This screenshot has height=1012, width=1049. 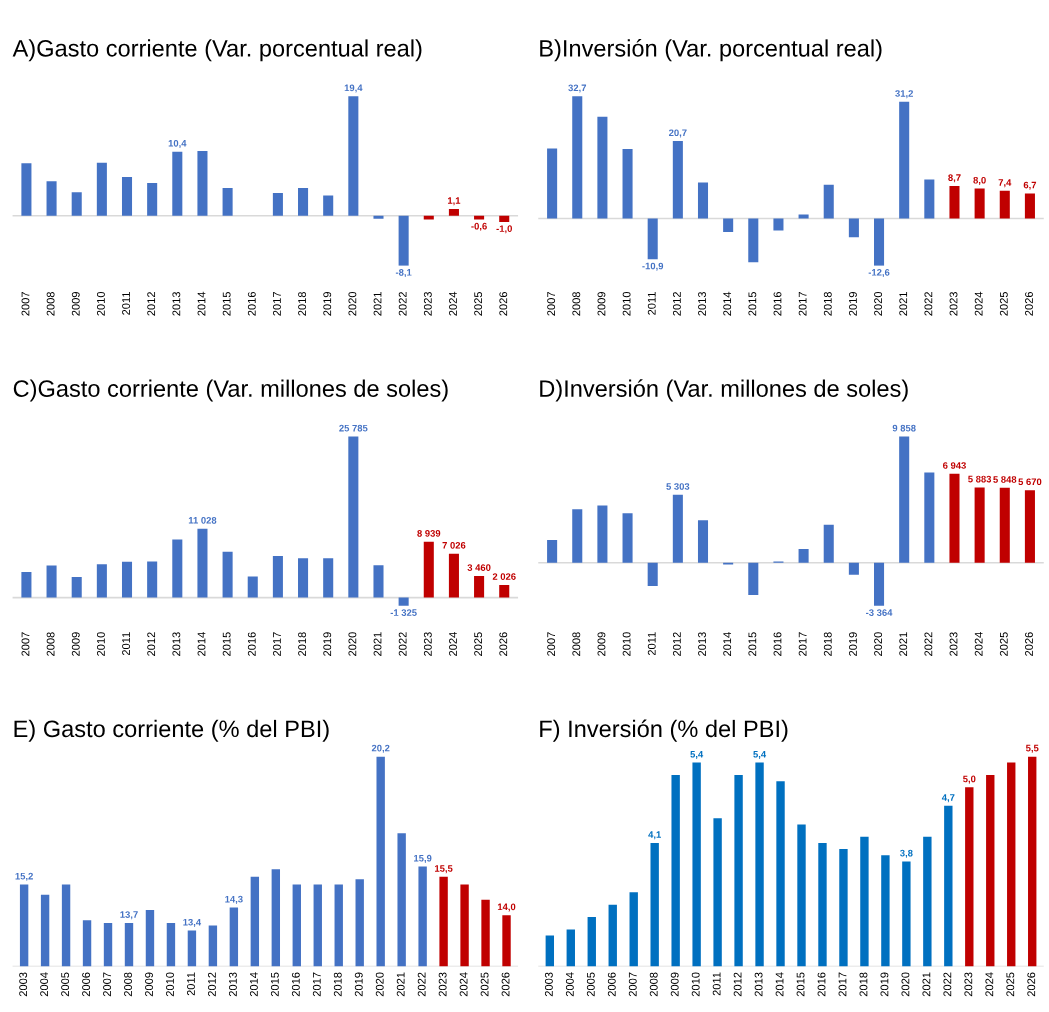 I want to click on data-label: 8,0, so click(x=979, y=180).